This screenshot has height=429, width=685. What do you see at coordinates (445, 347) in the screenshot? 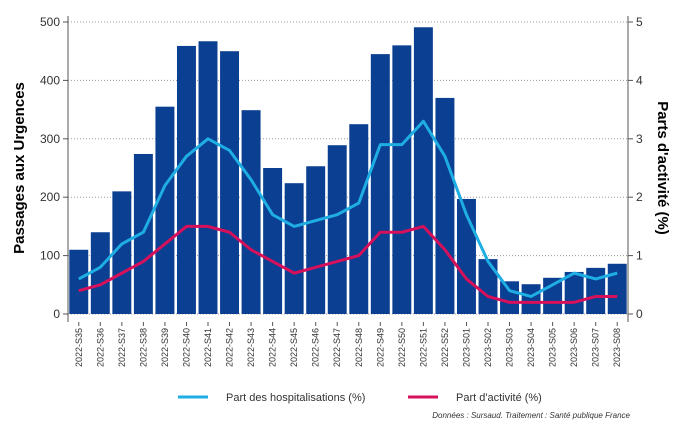
I see `x-tick-label: 2022-S52` at bounding box center [445, 347].